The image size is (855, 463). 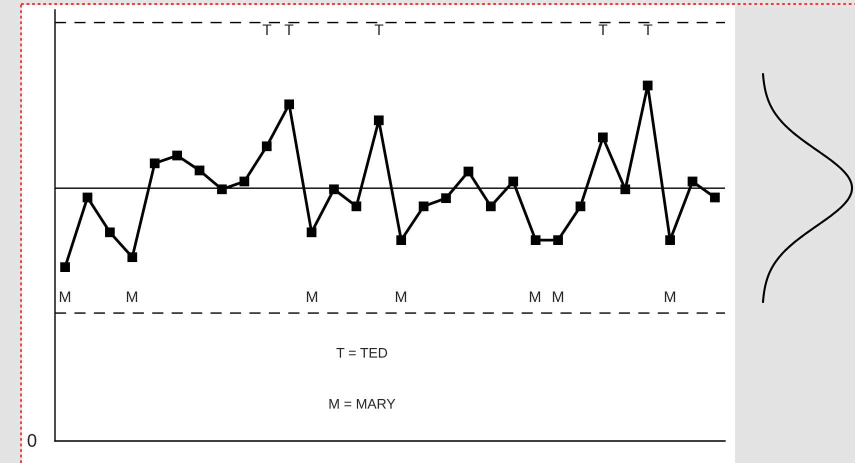 I want to click on annotation: T = TED, so click(x=362, y=353).